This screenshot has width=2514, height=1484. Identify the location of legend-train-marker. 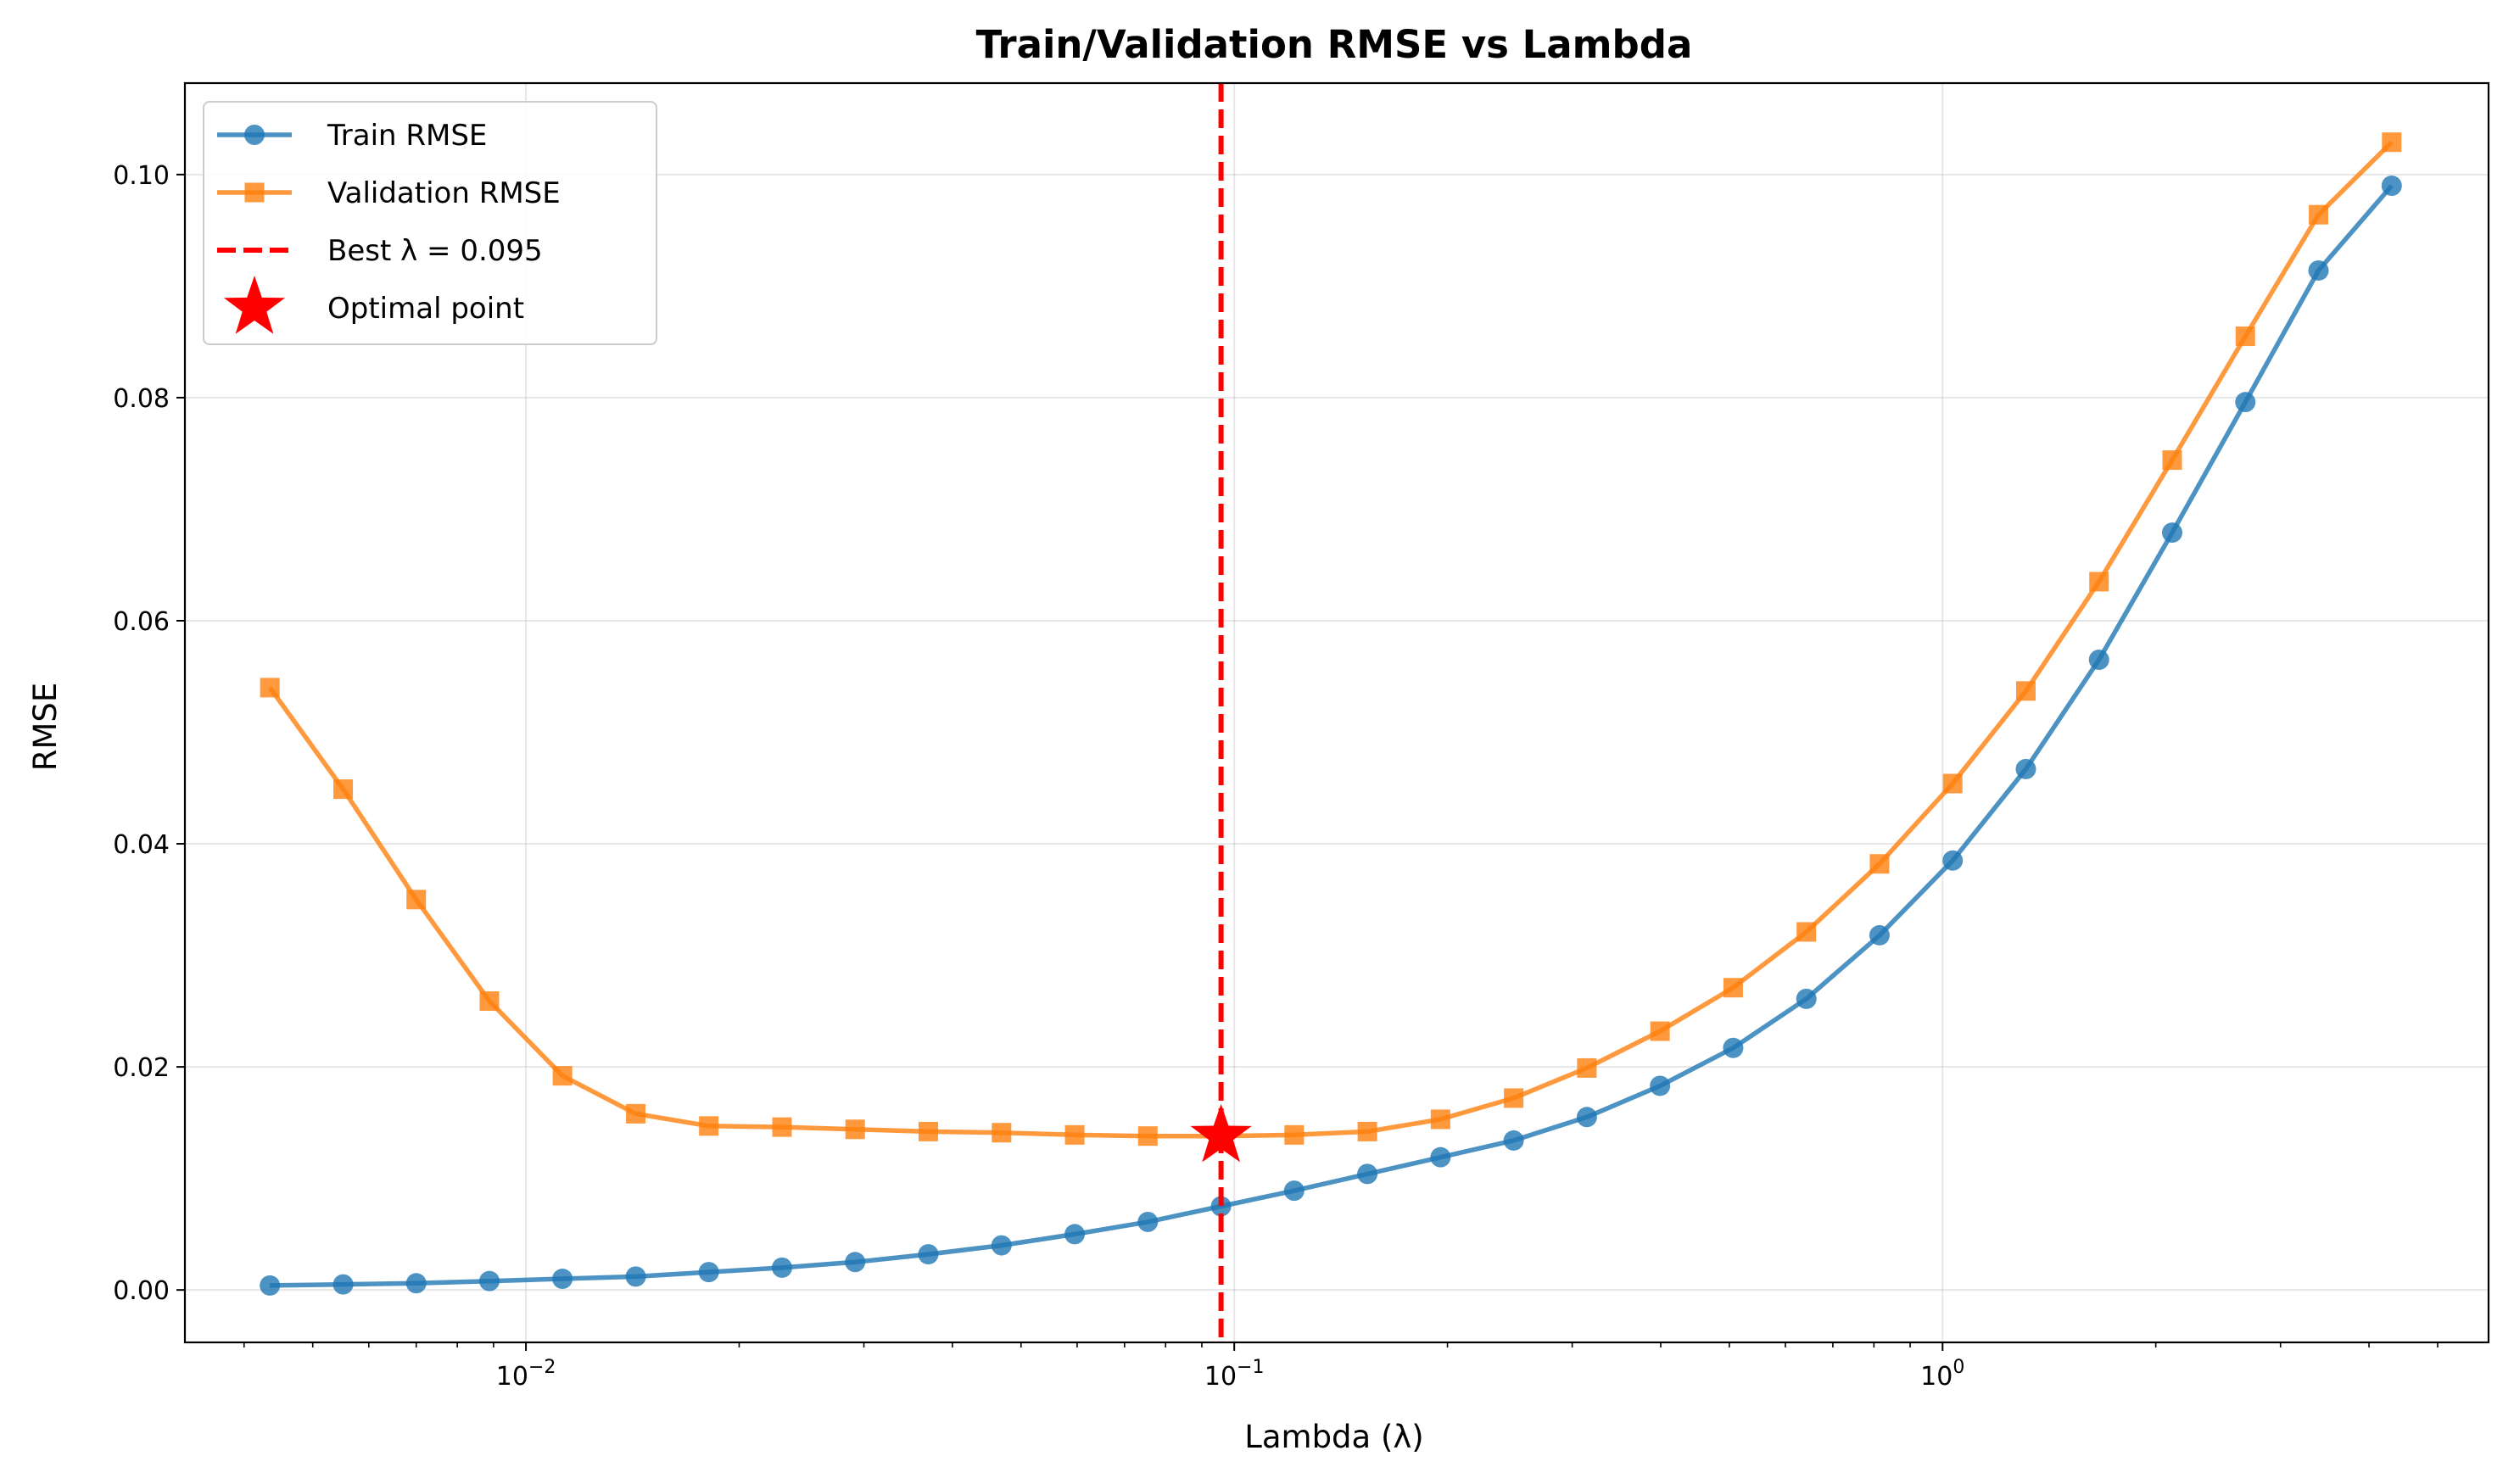
(255, 135).